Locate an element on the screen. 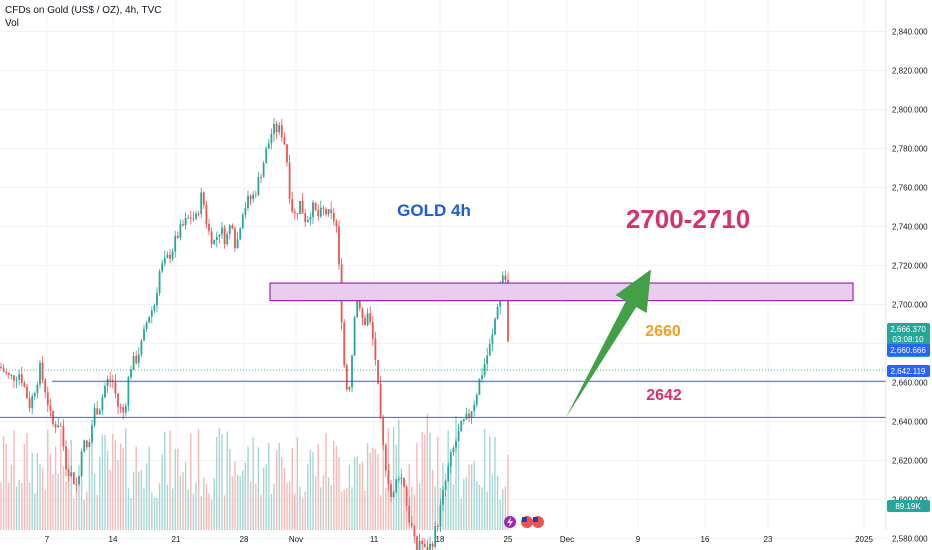  price-tick-label: 2,780.000 is located at coordinates (910, 149).